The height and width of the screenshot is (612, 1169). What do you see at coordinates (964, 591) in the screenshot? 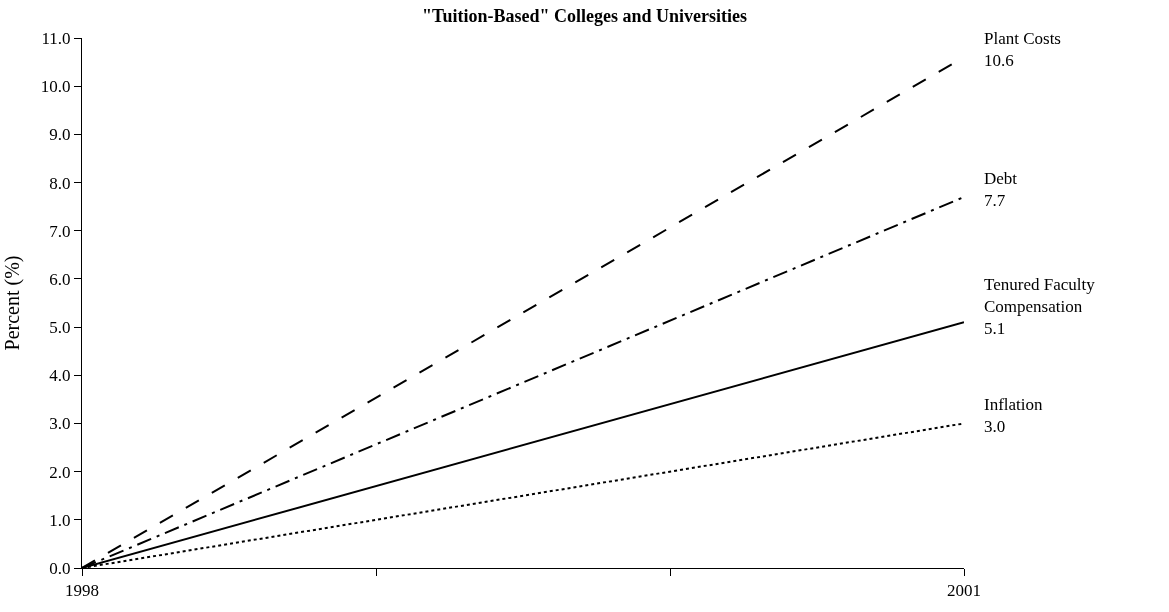
I see `x-tick-label: 2001` at bounding box center [964, 591].